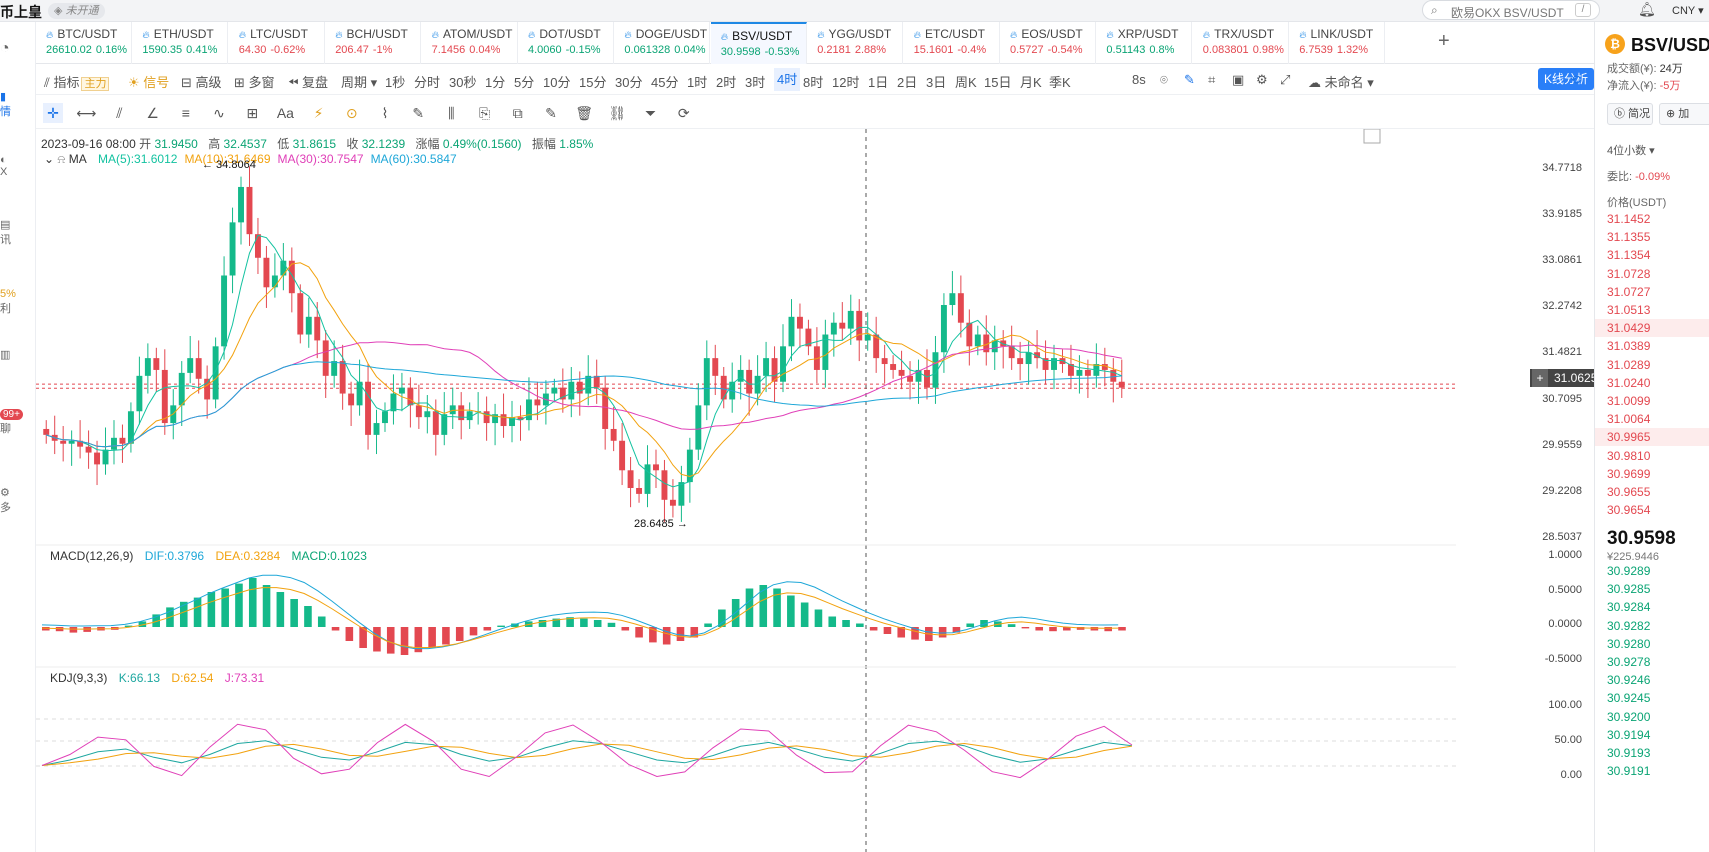 The width and height of the screenshot is (1709, 852). I want to click on edit-icon: ✎, so click(551, 113).